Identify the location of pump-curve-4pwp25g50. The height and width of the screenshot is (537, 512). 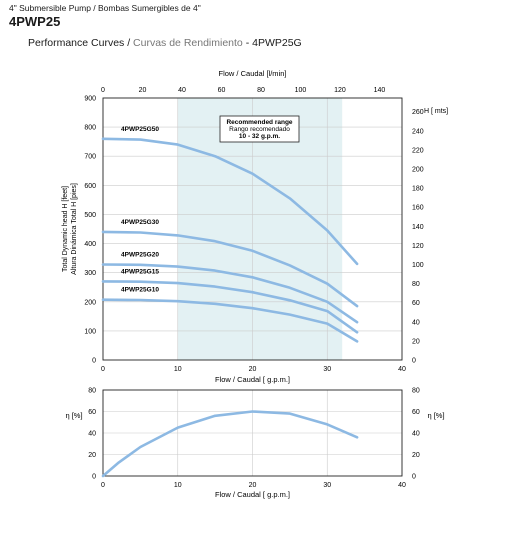
(230, 201).